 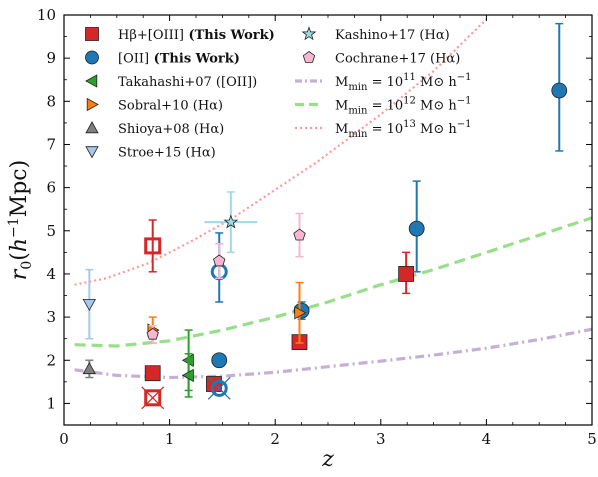 I want to click on legend-marker-triangle-up, so click(x=92, y=127).